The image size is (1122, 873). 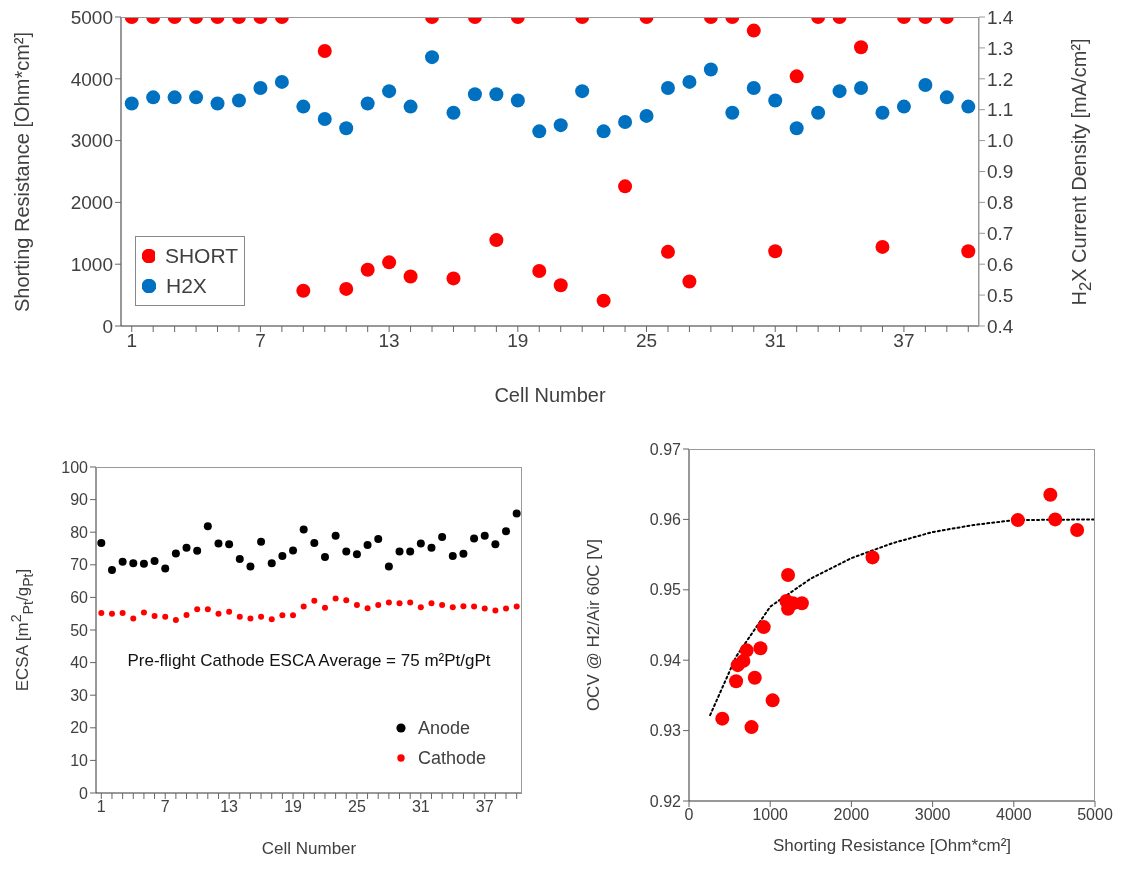 What do you see at coordinates (770, 815) in the screenshot?
I see `x-tick-label: 1000` at bounding box center [770, 815].